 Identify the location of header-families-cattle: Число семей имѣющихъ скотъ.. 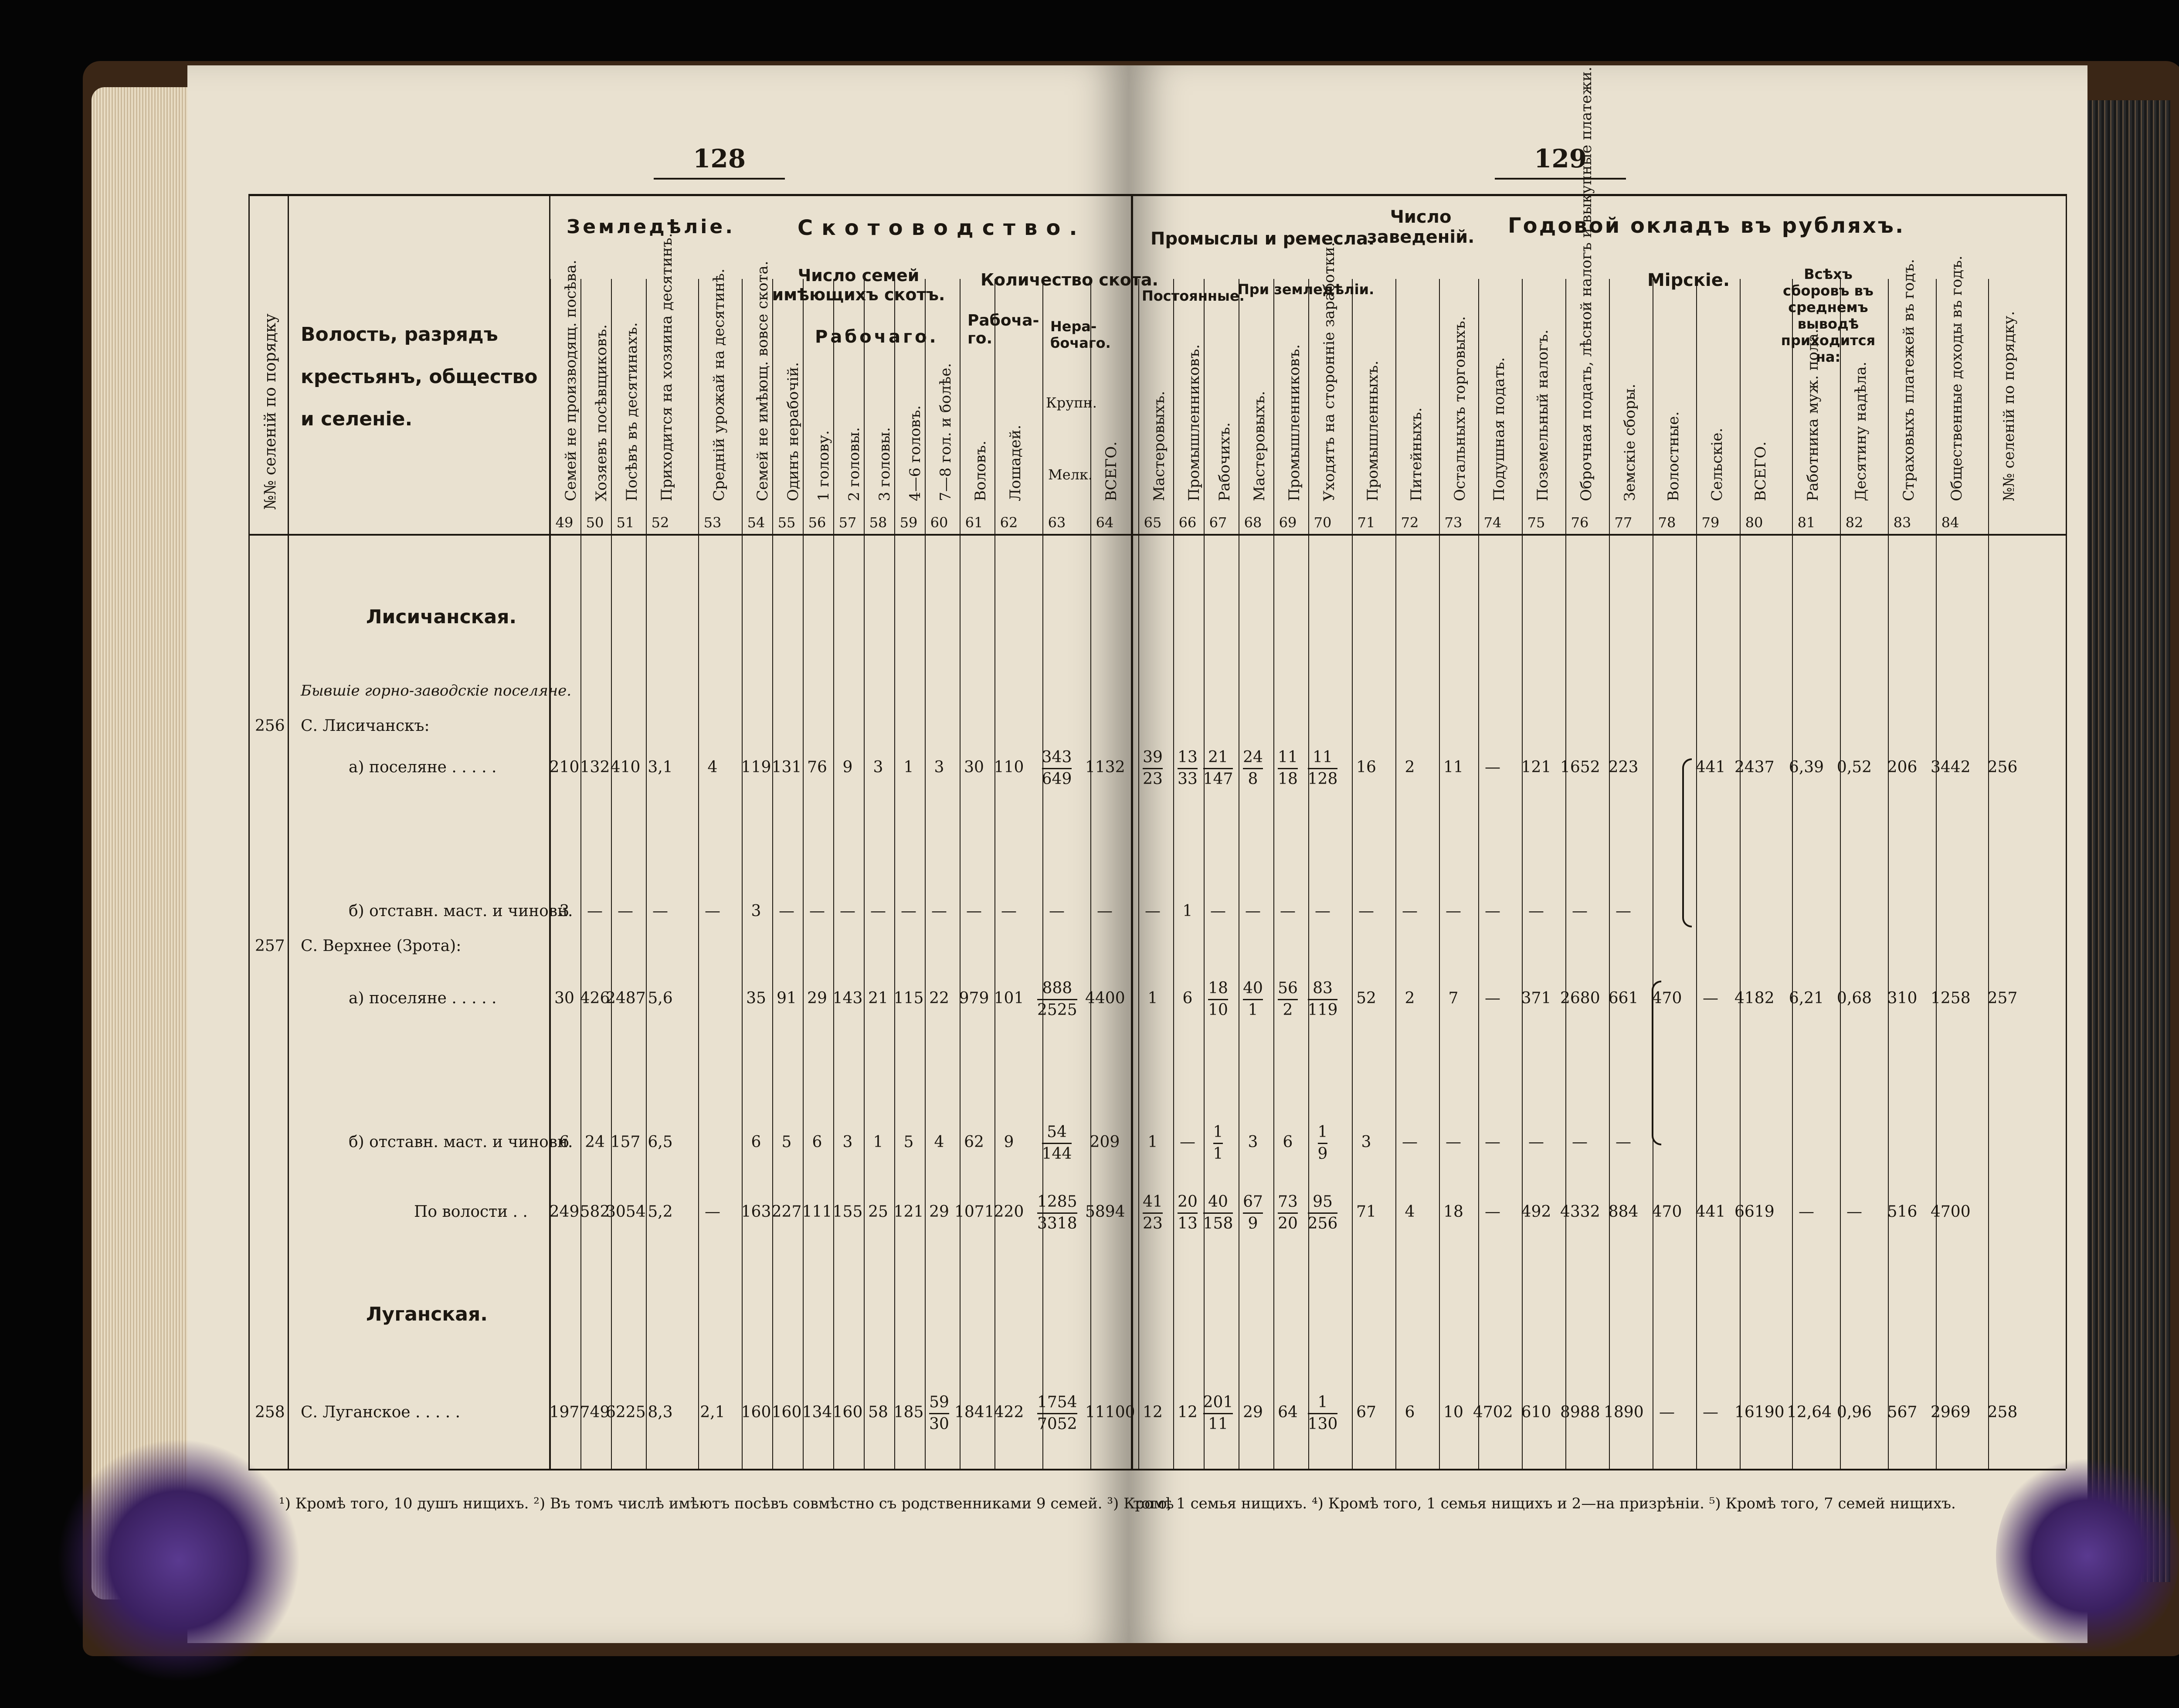
(858, 285).